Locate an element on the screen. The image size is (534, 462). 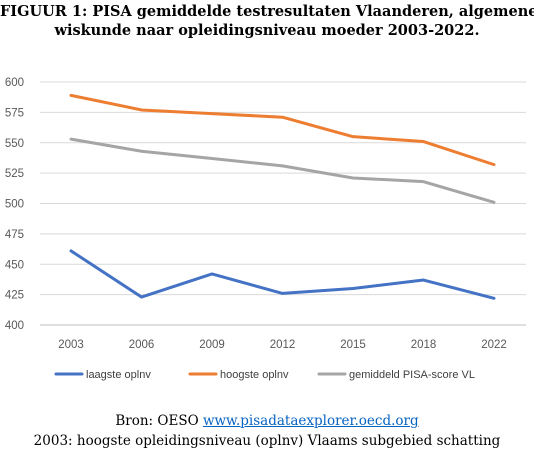
x-tick-label: 2012 is located at coordinates (283, 345).